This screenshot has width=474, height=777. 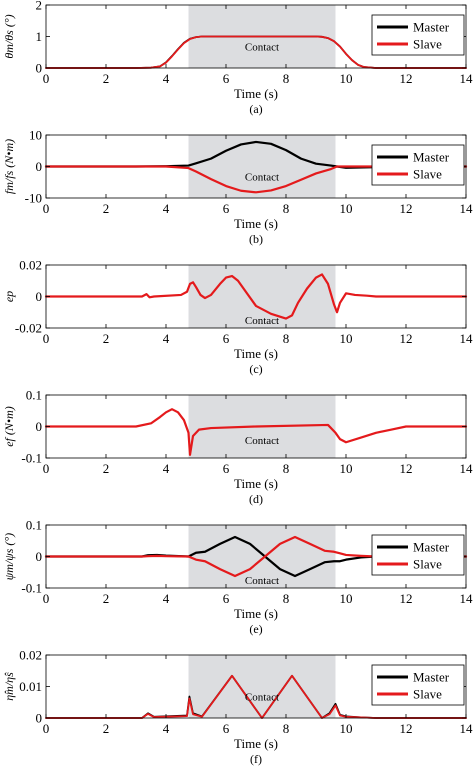 I want to click on series-line-ef, so click(x=256, y=432).